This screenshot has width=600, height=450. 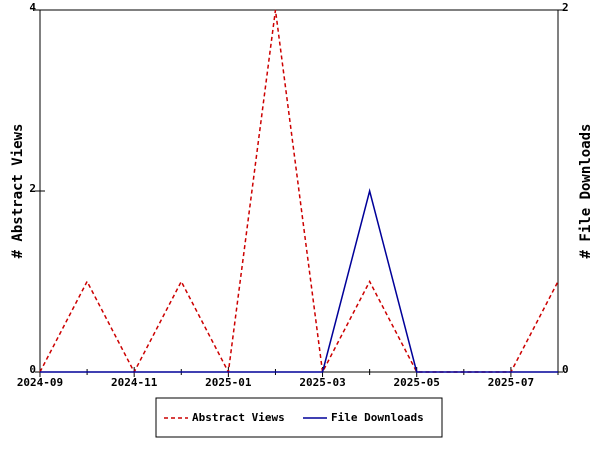 I want to click on x-tick-label: 2024-09, so click(x=40, y=382).